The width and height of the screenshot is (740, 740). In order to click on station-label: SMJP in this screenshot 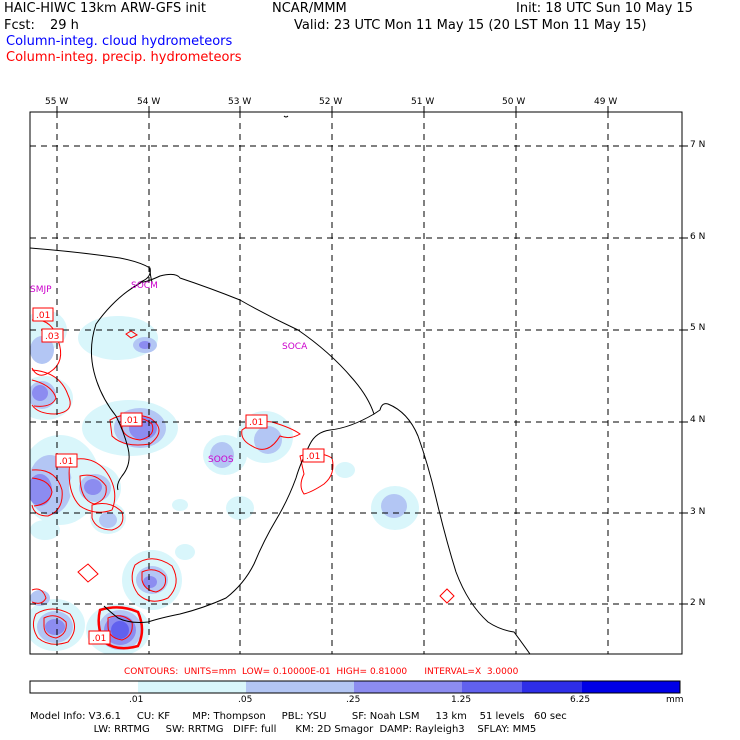, I will do `click(41, 290)`.